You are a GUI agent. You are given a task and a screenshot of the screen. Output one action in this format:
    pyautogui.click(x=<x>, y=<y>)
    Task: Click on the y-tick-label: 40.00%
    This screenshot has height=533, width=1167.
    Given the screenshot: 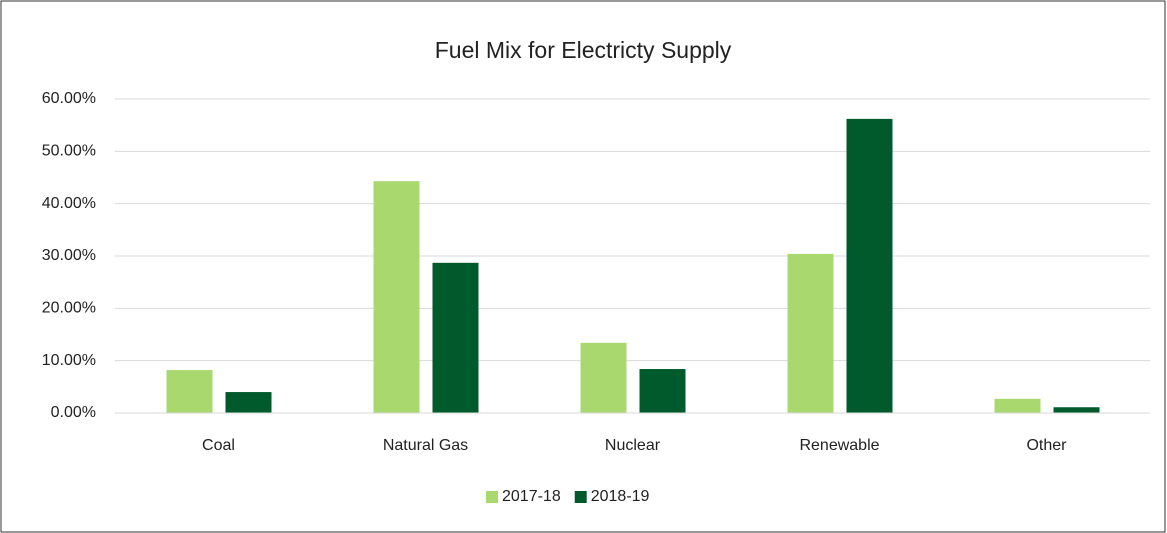 What is the action you would take?
    pyautogui.click(x=69, y=203)
    